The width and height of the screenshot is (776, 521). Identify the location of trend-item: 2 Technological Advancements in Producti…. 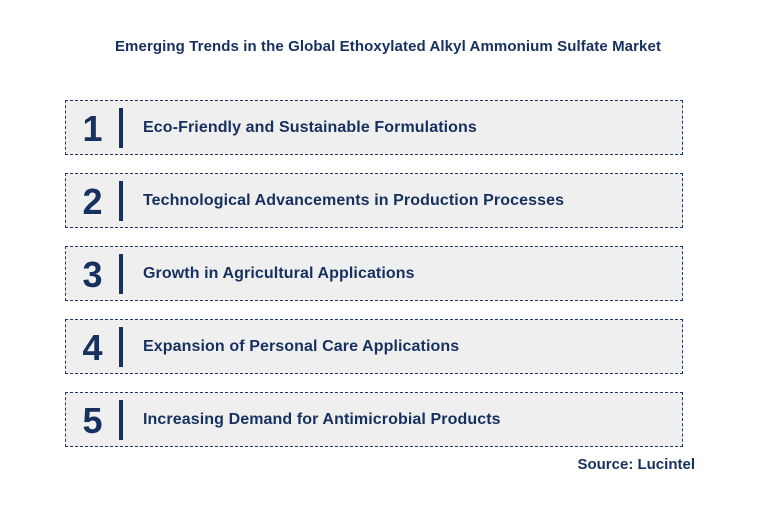
(374, 200).